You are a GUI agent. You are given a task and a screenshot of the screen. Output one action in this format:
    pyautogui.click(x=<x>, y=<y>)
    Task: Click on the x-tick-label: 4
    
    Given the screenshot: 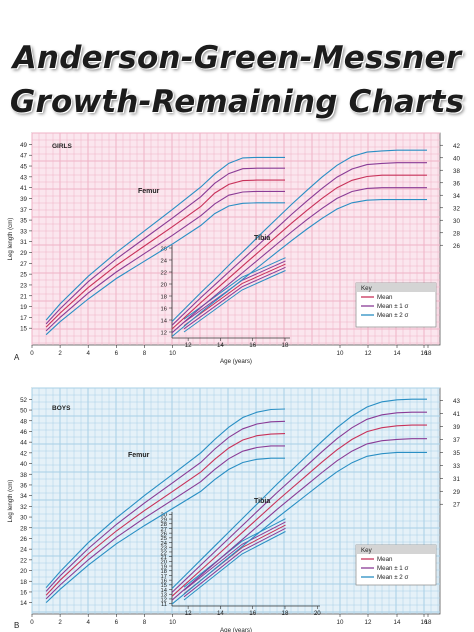 What is the action you would take?
    pyautogui.click(x=88, y=622)
    